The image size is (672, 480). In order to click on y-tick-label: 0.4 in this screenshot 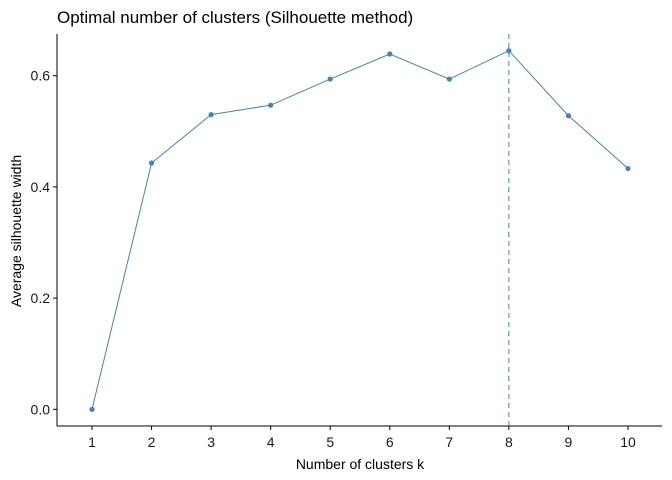, I will do `click(41, 187)`.